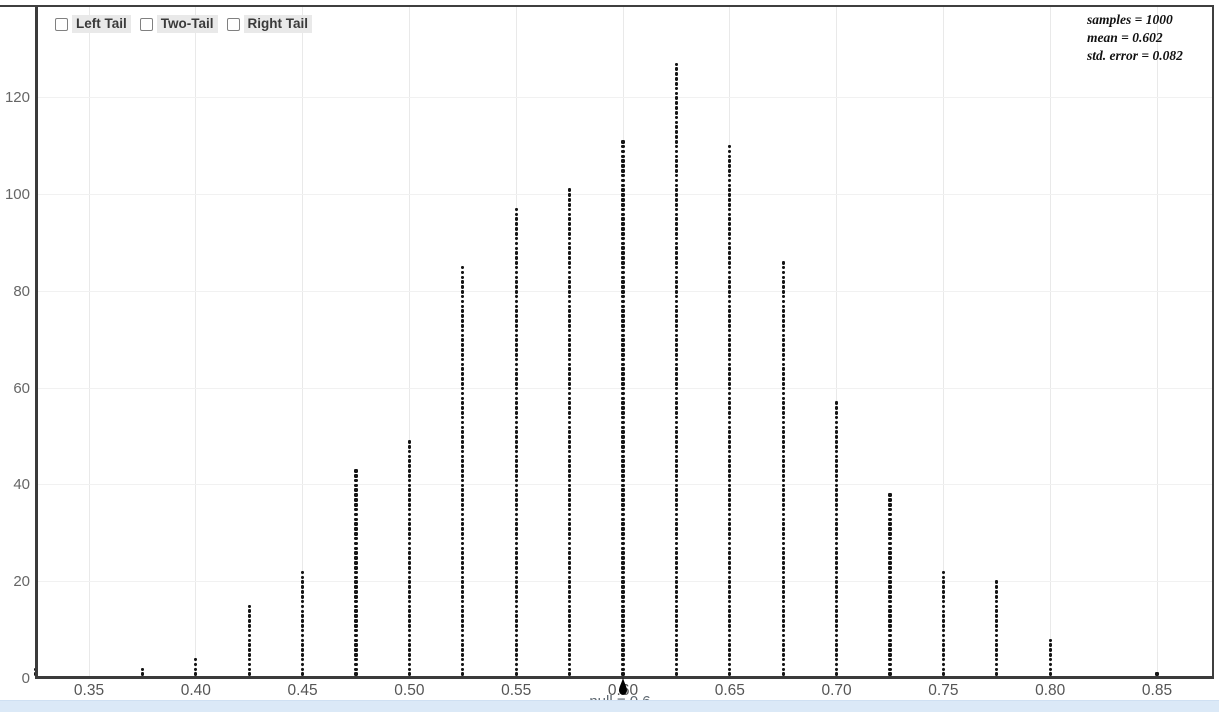 The height and width of the screenshot is (712, 1219). Describe the element at coordinates (233, 24) in the screenshot. I see `right-tail-checkbox` at that location.